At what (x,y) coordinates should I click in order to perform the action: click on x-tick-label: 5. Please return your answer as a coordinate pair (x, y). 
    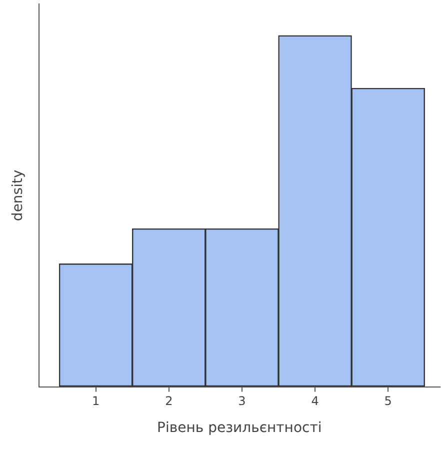
    Looking at the image, I should click on (388, 401).